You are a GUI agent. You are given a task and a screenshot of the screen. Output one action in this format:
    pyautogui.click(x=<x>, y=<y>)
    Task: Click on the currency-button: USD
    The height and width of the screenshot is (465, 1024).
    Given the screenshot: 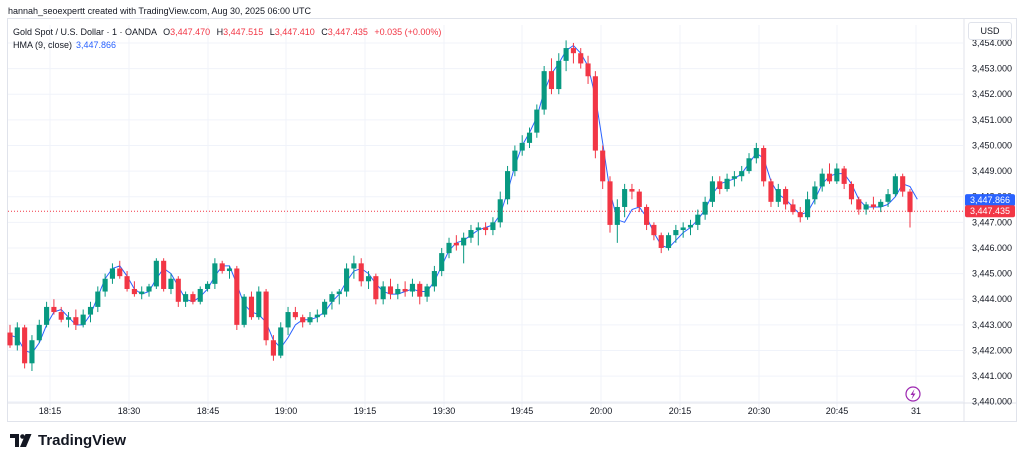 What is the action you would take?
    pyautogui.click(x=990, y=31)
    